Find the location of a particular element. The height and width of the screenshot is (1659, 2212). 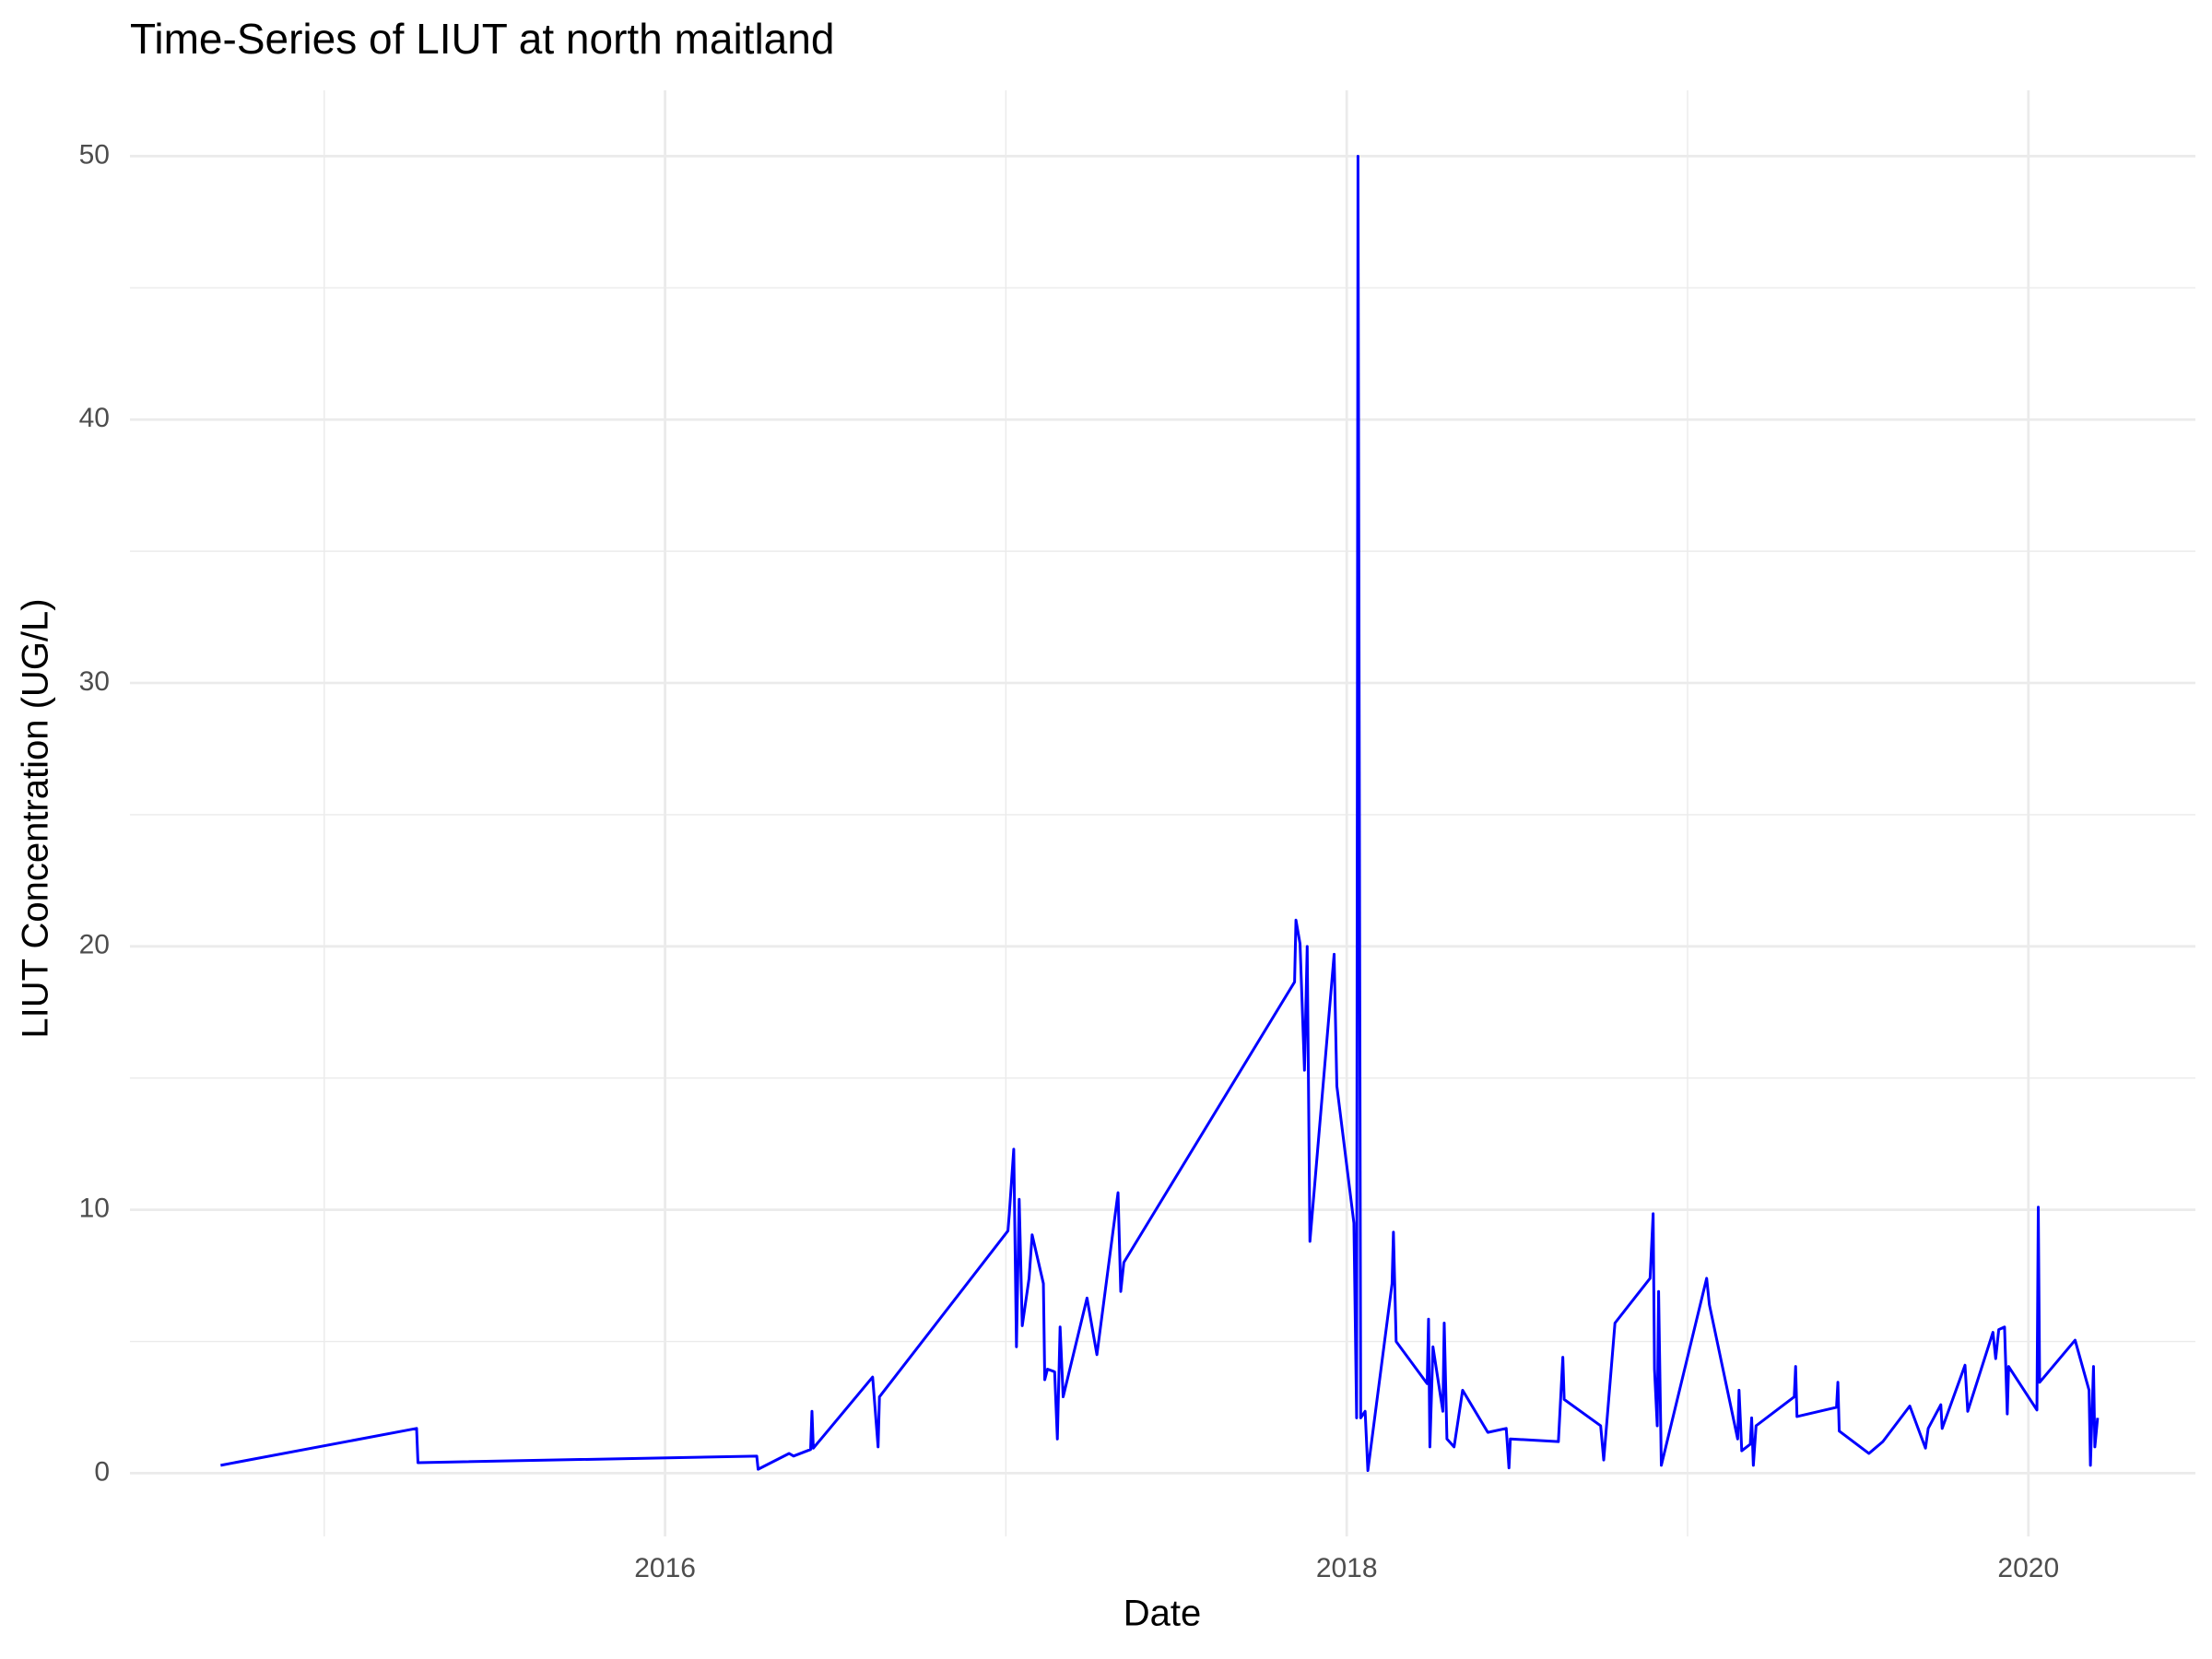

y-tick-label: 30 is located at coordinates (94, 681).